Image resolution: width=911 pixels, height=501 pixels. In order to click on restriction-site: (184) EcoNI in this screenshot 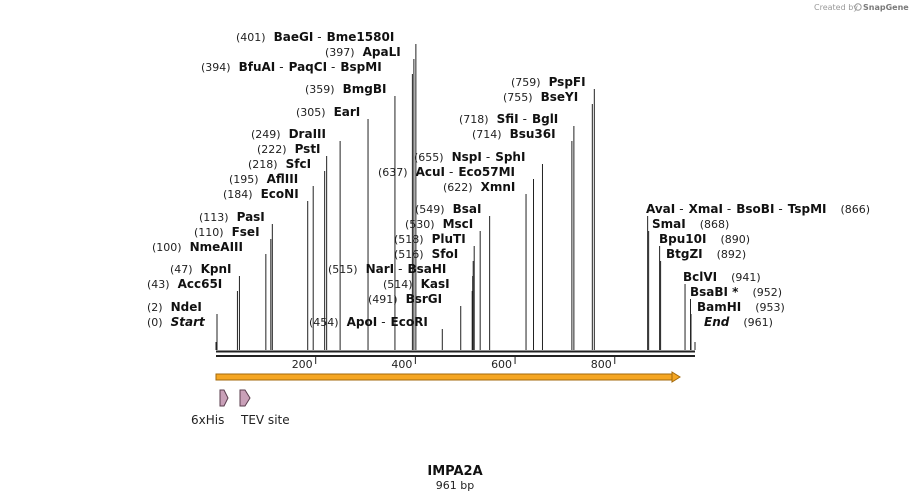, I will do `click(266, 268)`.